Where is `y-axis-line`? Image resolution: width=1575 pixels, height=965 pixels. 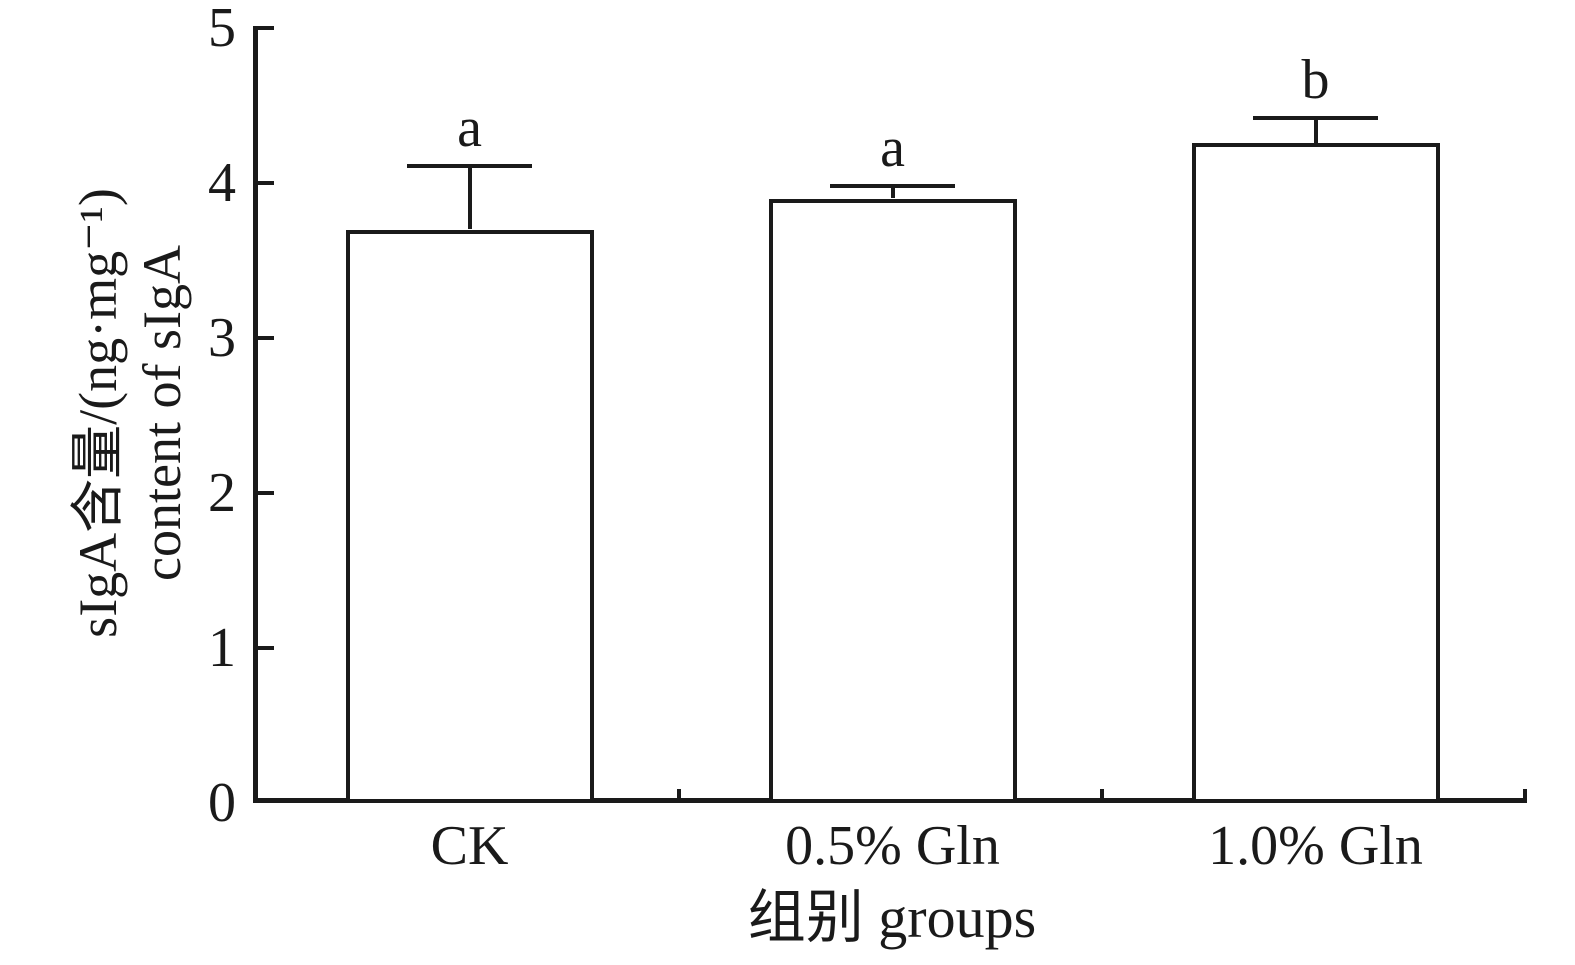 y-axis-line is located at coordinates (255, 414).